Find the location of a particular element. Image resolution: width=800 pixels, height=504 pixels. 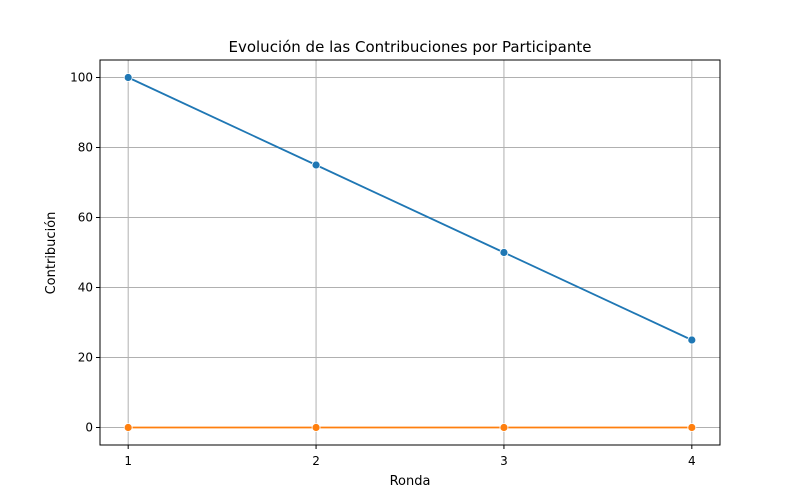

x-tick-label: 1 is located at coordinates (128, 461).